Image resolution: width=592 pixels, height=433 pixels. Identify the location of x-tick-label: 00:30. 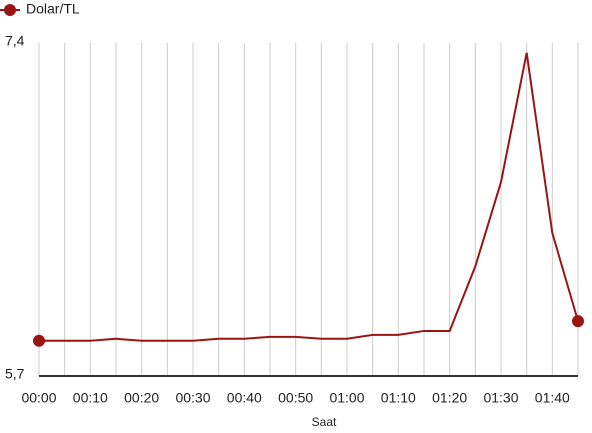
(192, 398).